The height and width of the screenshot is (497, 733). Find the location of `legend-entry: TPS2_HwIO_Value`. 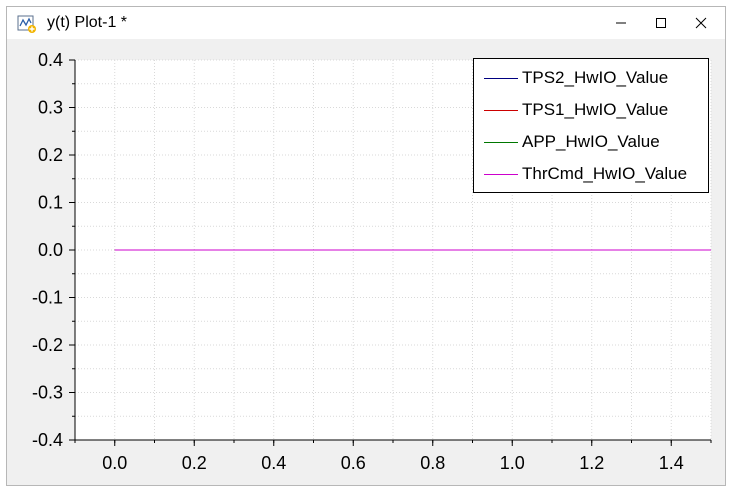

legend-entry: TPS2_HwIO_Value is located at coordinates (591, 78).